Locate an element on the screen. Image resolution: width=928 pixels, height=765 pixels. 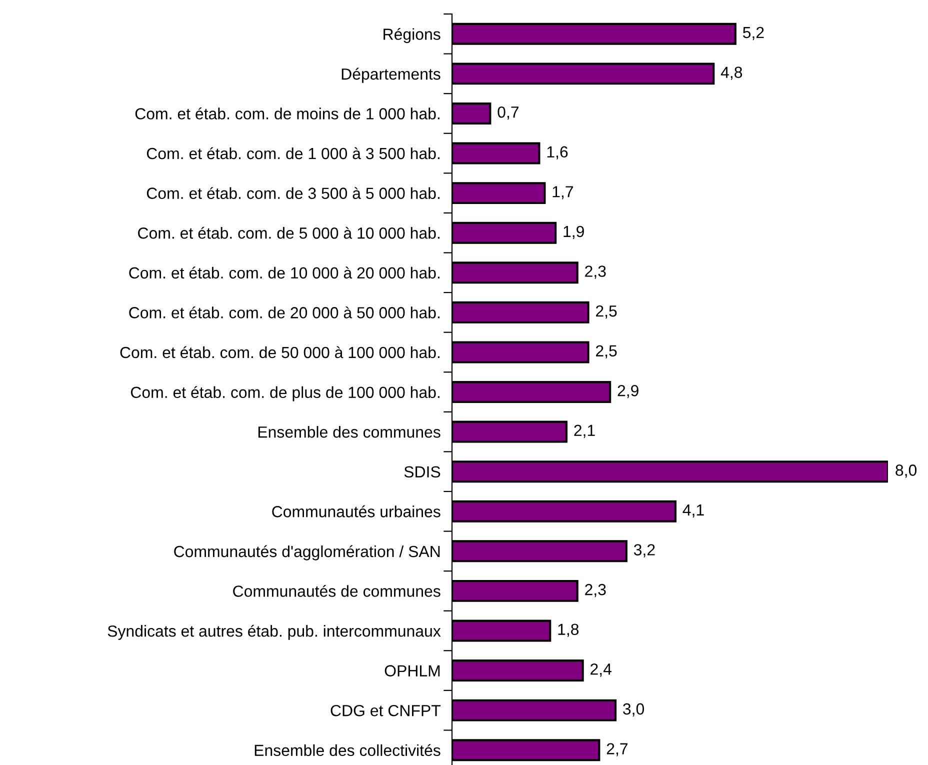
data-label: 1,9 is located at coordinates (574, 233).